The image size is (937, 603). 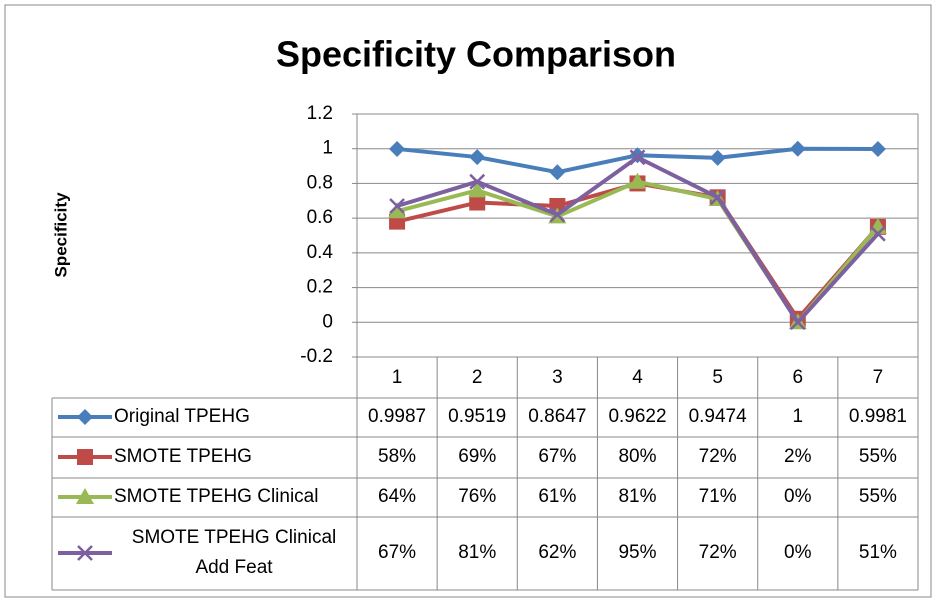 What do you see at coordinates (878, 552) in the screenshot?
I see `table-value: 51%` at bounding box center [878, 552].